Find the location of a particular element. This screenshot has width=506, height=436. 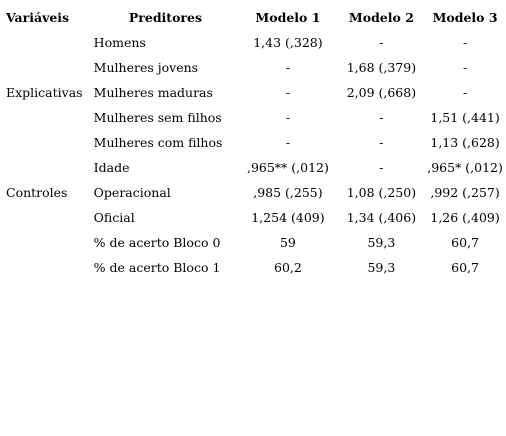

modelo-1-cell: 1,254 (409) is located at coordinates (288, 217).